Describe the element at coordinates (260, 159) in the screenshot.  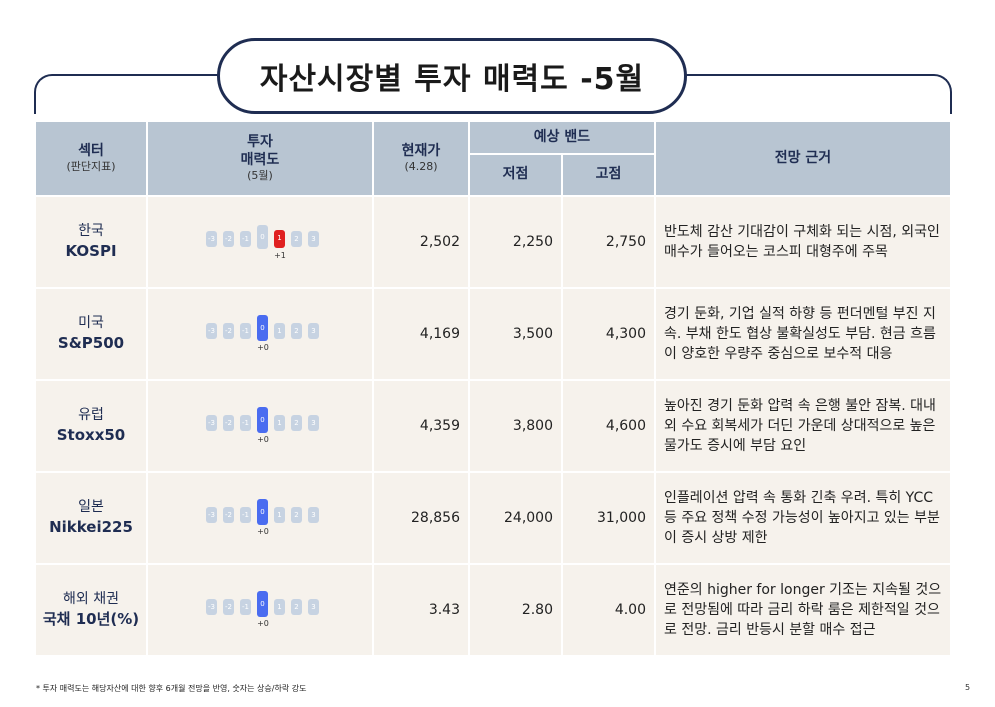
I see `header-attractiveness: 투자 매력도 (5월)` at that location.